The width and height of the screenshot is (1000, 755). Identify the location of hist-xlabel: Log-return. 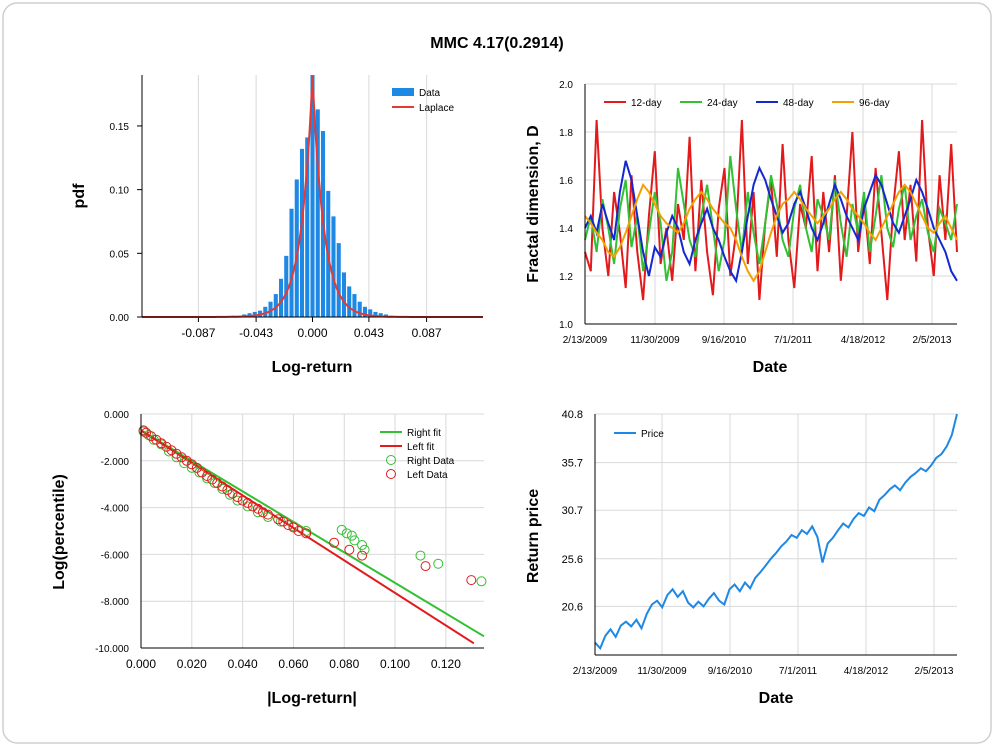
(312, 367).